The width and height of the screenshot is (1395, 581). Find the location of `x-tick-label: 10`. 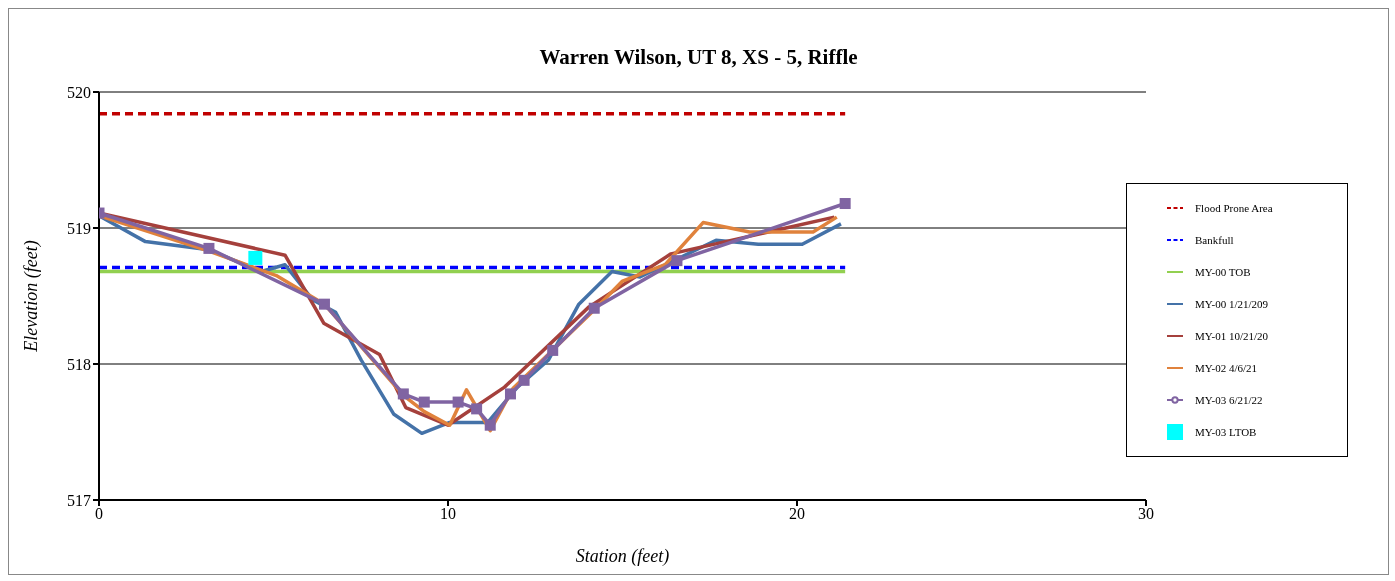

x-tick-label: 10 is located at coordinates (448, 514).